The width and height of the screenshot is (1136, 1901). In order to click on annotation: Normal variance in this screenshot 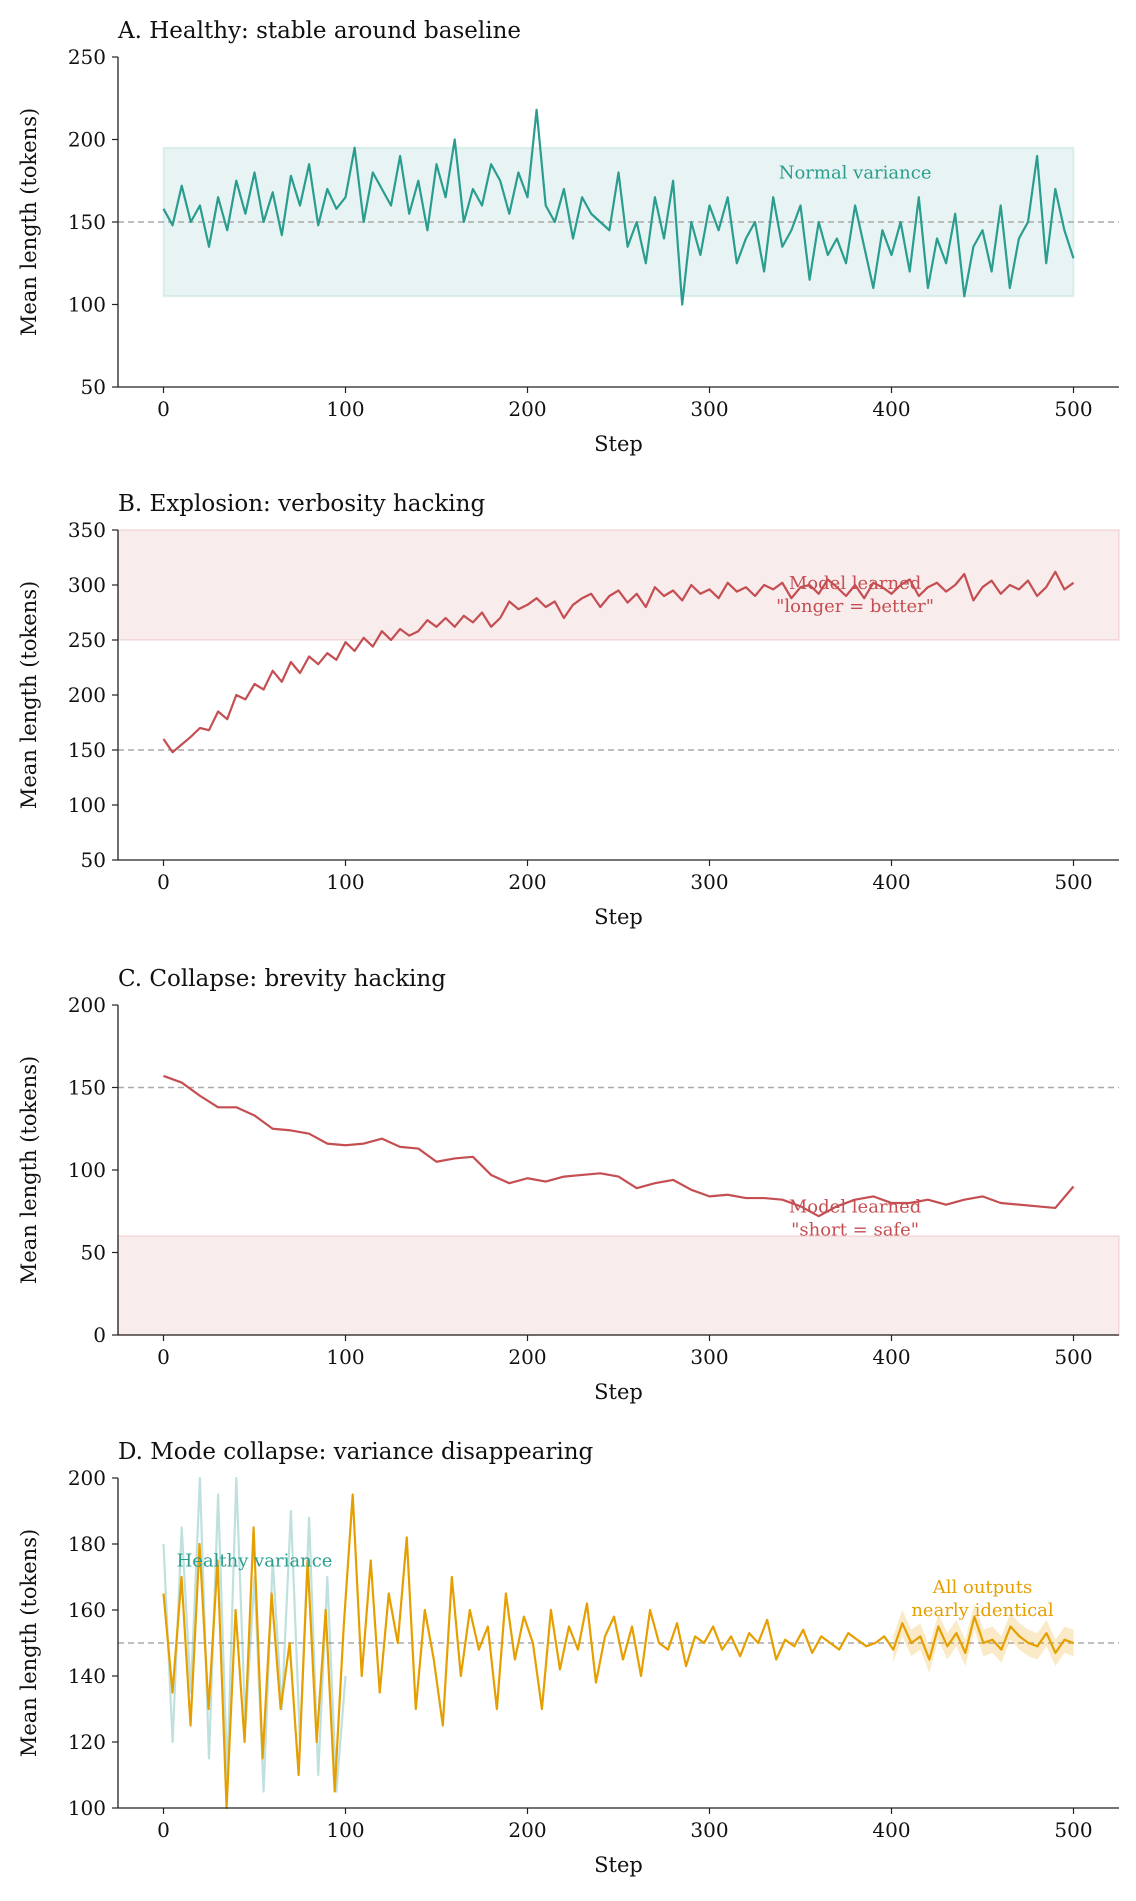, I will do `click(855, 173)`.